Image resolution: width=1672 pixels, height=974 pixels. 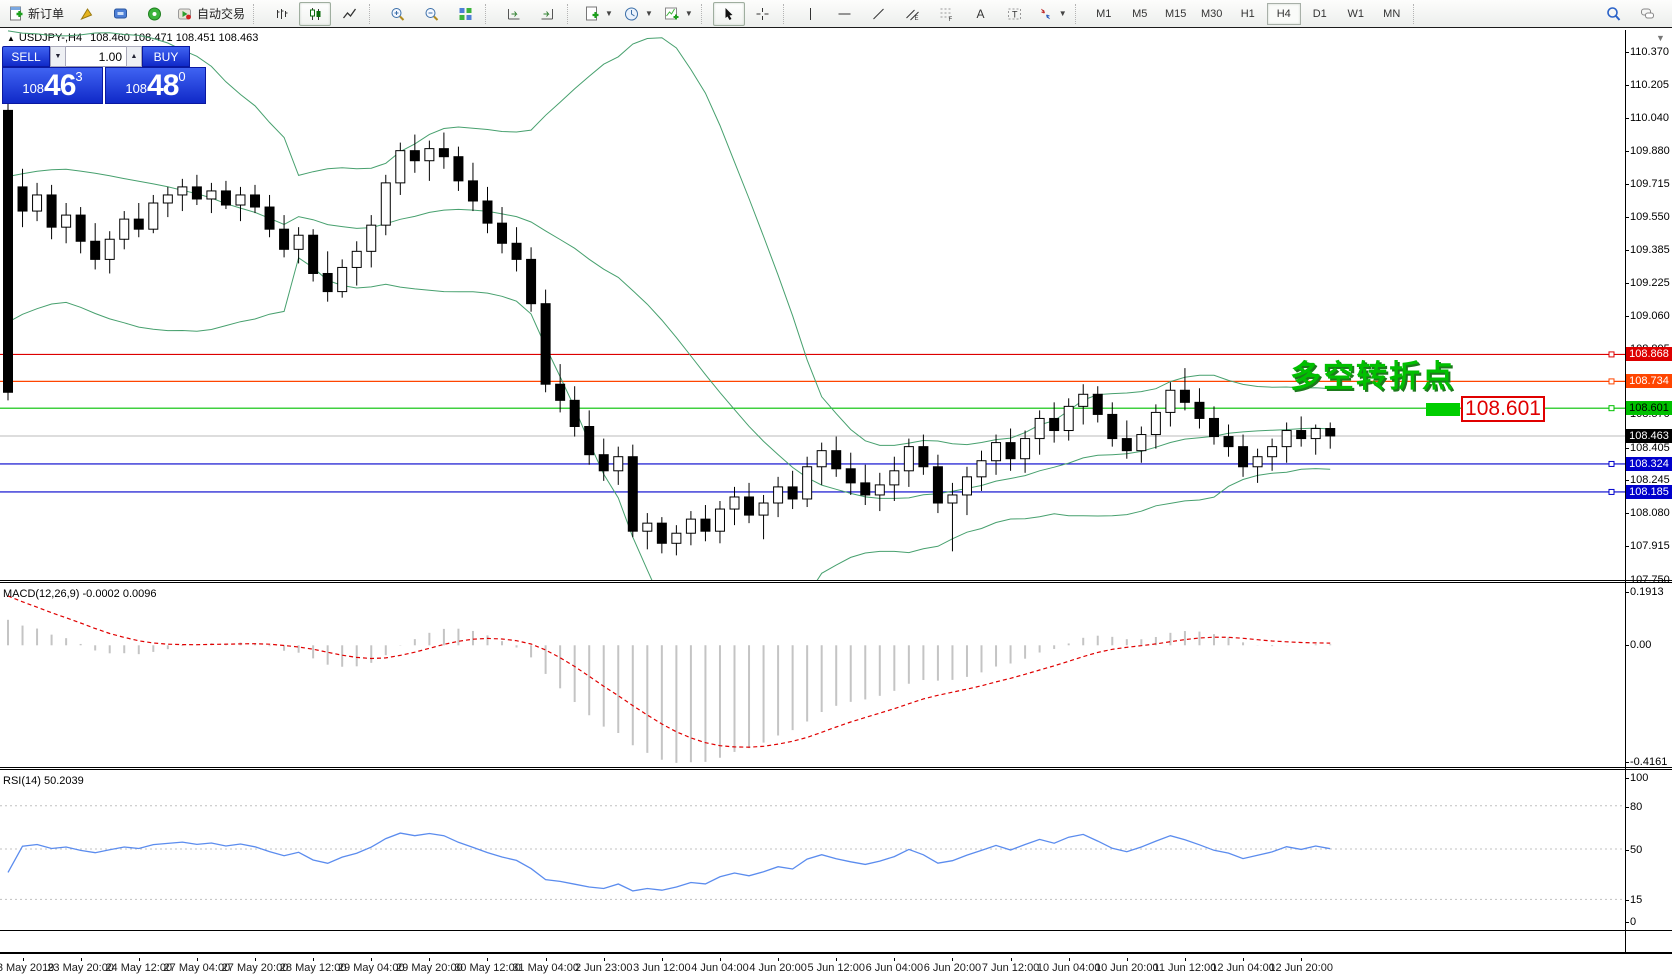 What do you see at coordinates (58, 56) in the screenshot?
I see `volume-down-button: ▼` at bounding box center [58, 56].